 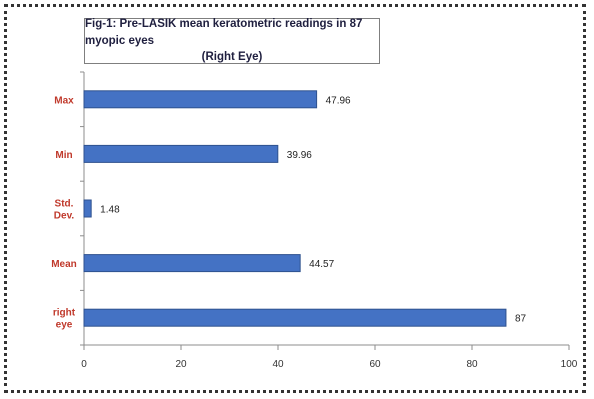 What do you see at coordinates (521, 319) in the screenshot?
I see `value-label: 87` at bounding box center [521, 319].